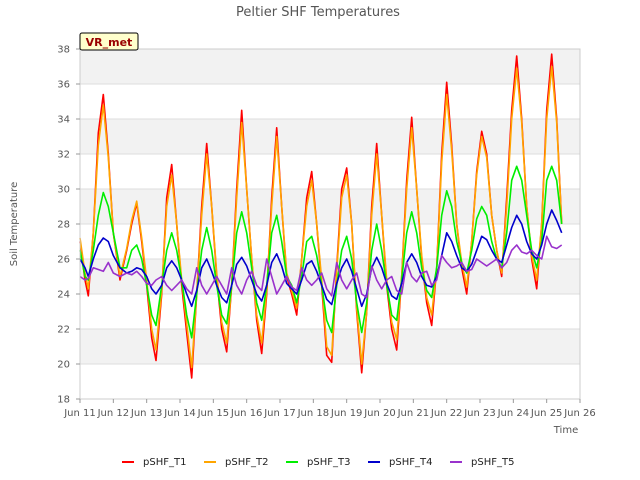 The image size is (640, 480). Describe the element at coordinates (63, 400) in the screenshot. I see `y-tick-label: 18` at that location.